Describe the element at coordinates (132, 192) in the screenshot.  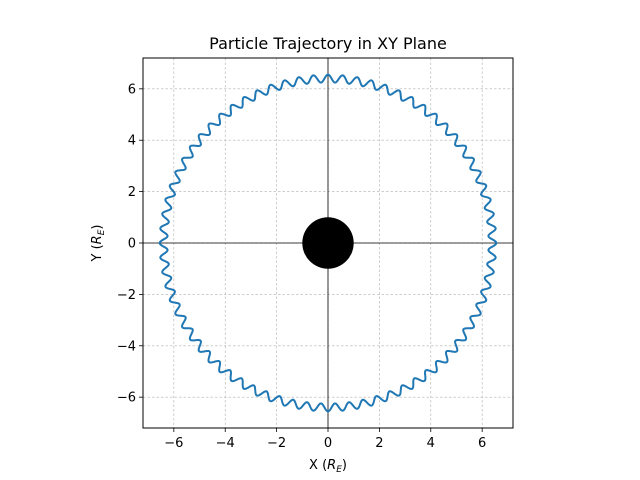
I see `y-tick-label: 2` at that location.